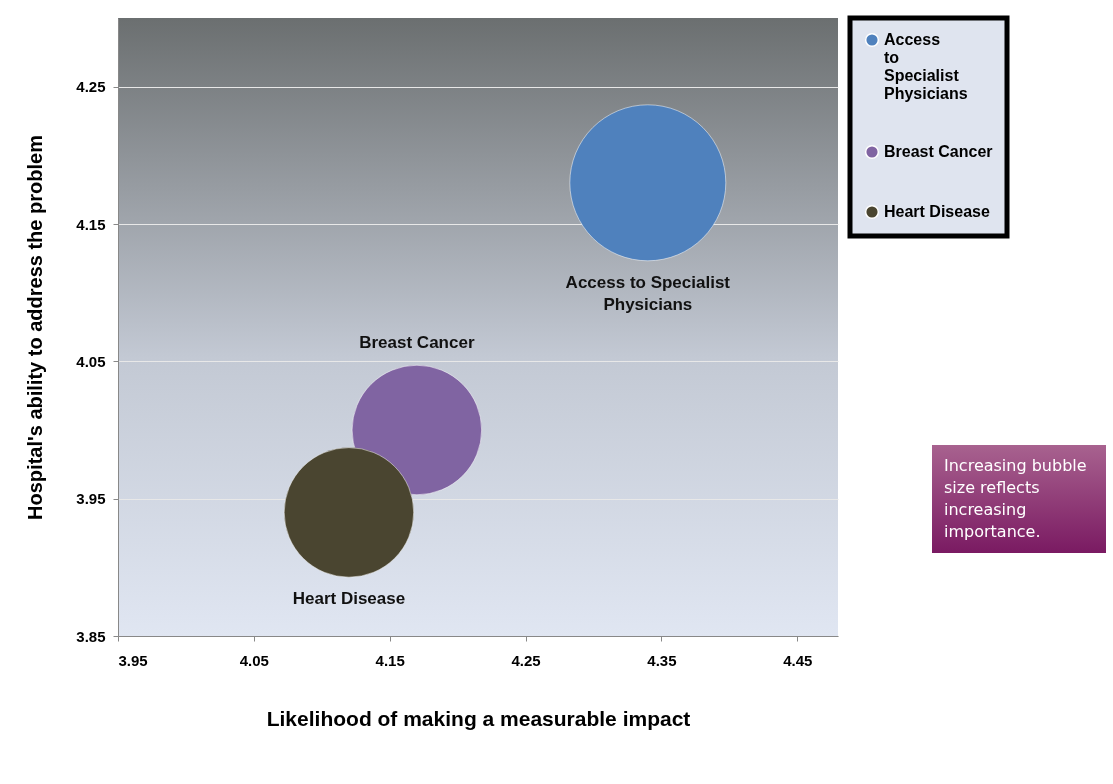  Describe the element at coordinates (91, 636) in the screenshot. I see `y-tick-label: 3.85` at that location.